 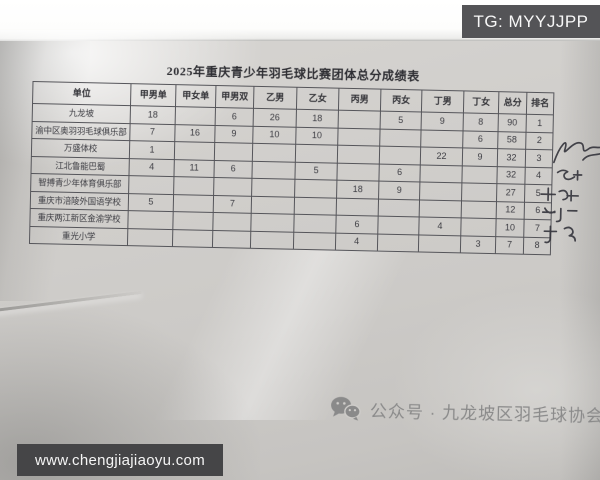 What do you see at coordinates (79, 200) in the screenshot?
I see `unit-cell: 重庆市涪陵外国语学校` at bounding box center [79, 200].